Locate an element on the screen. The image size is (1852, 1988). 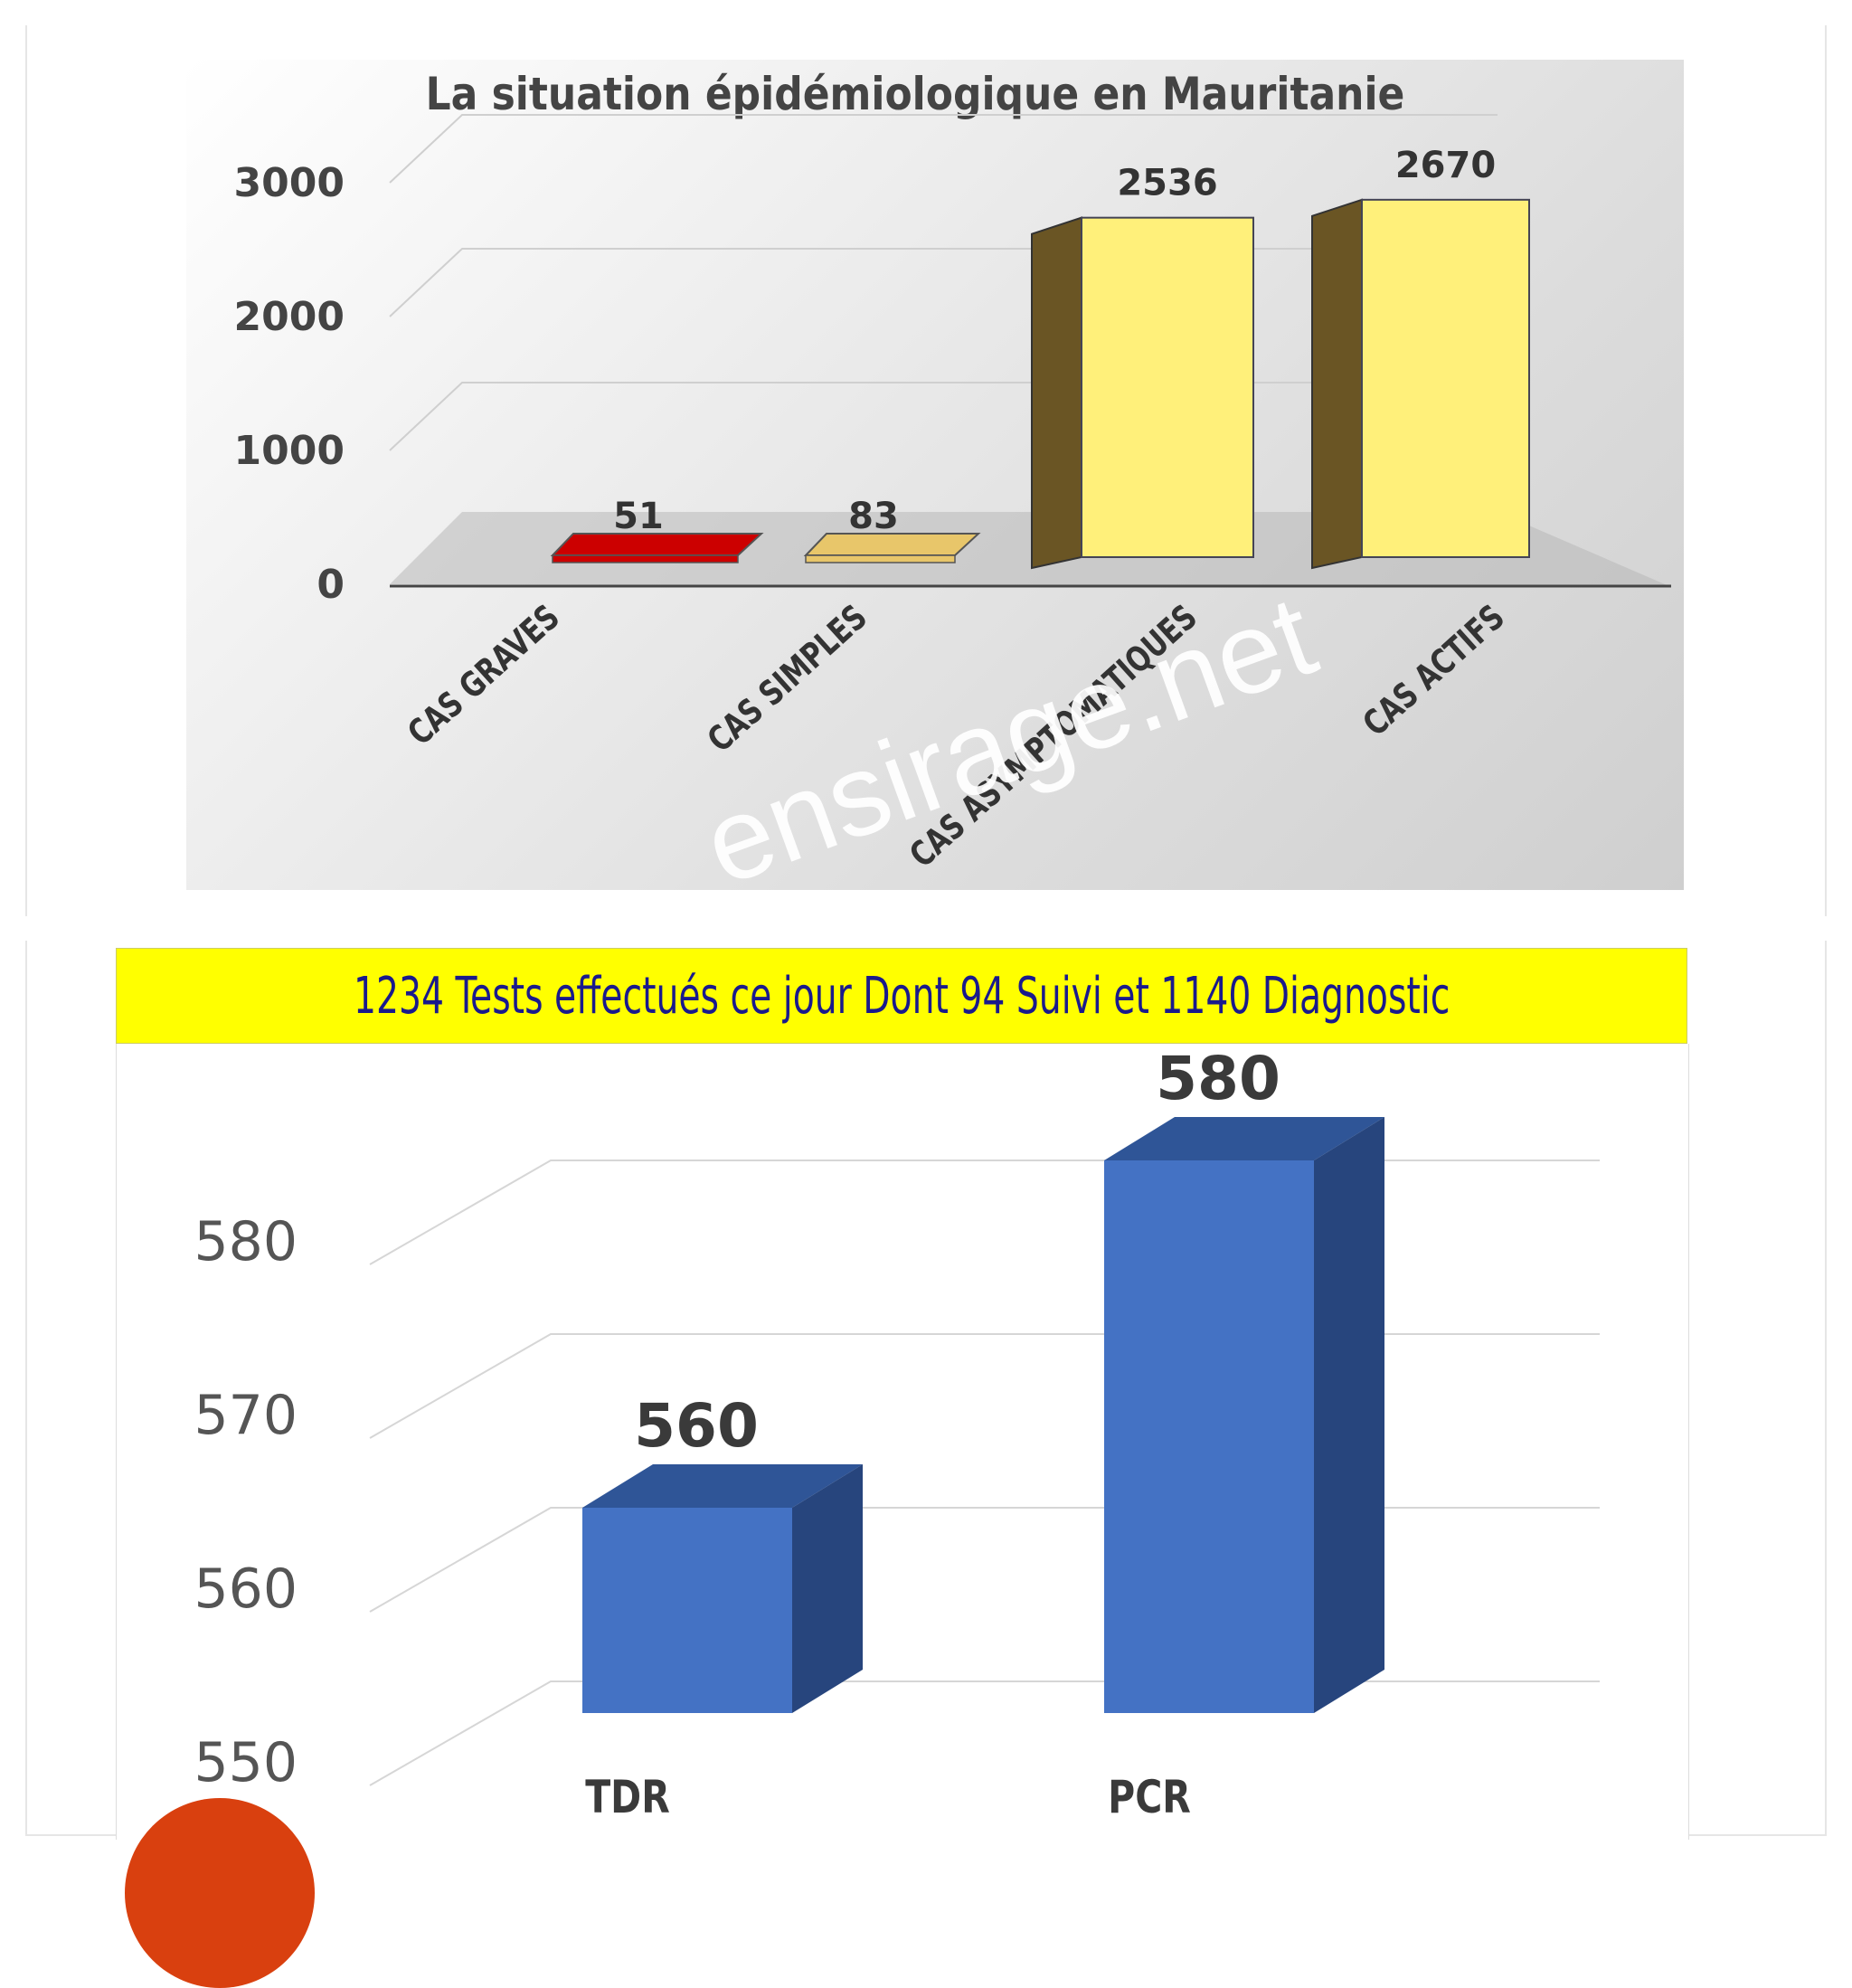
frame-right-line-bottom is located at coordinates (1826, 1389).